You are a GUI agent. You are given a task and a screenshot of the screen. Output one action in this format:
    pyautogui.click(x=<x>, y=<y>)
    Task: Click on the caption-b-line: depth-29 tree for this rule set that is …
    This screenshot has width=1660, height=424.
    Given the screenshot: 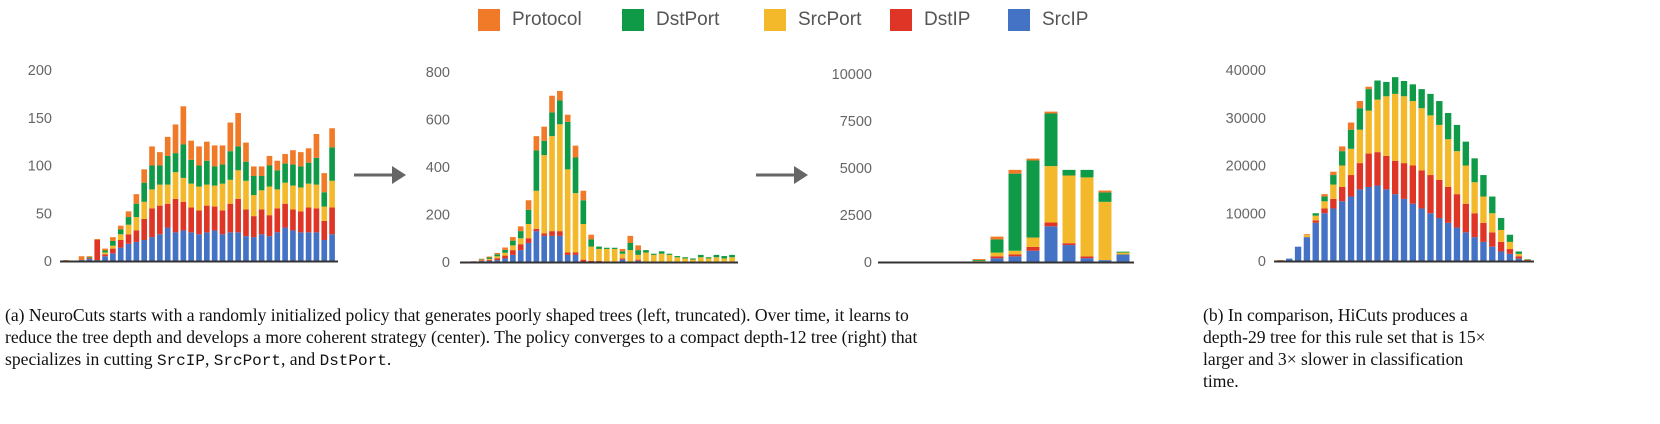 What is the action you would take?
    pyautogui.click(x=1344, y=337)
    